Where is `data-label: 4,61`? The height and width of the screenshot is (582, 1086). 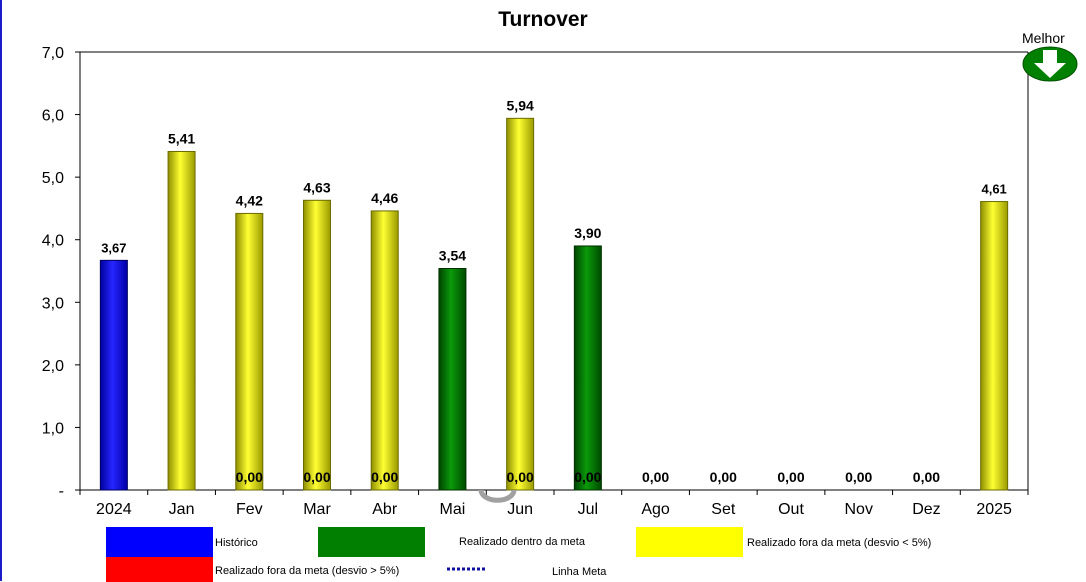
data-label: 4,61 is located at coordinates (993, 189).